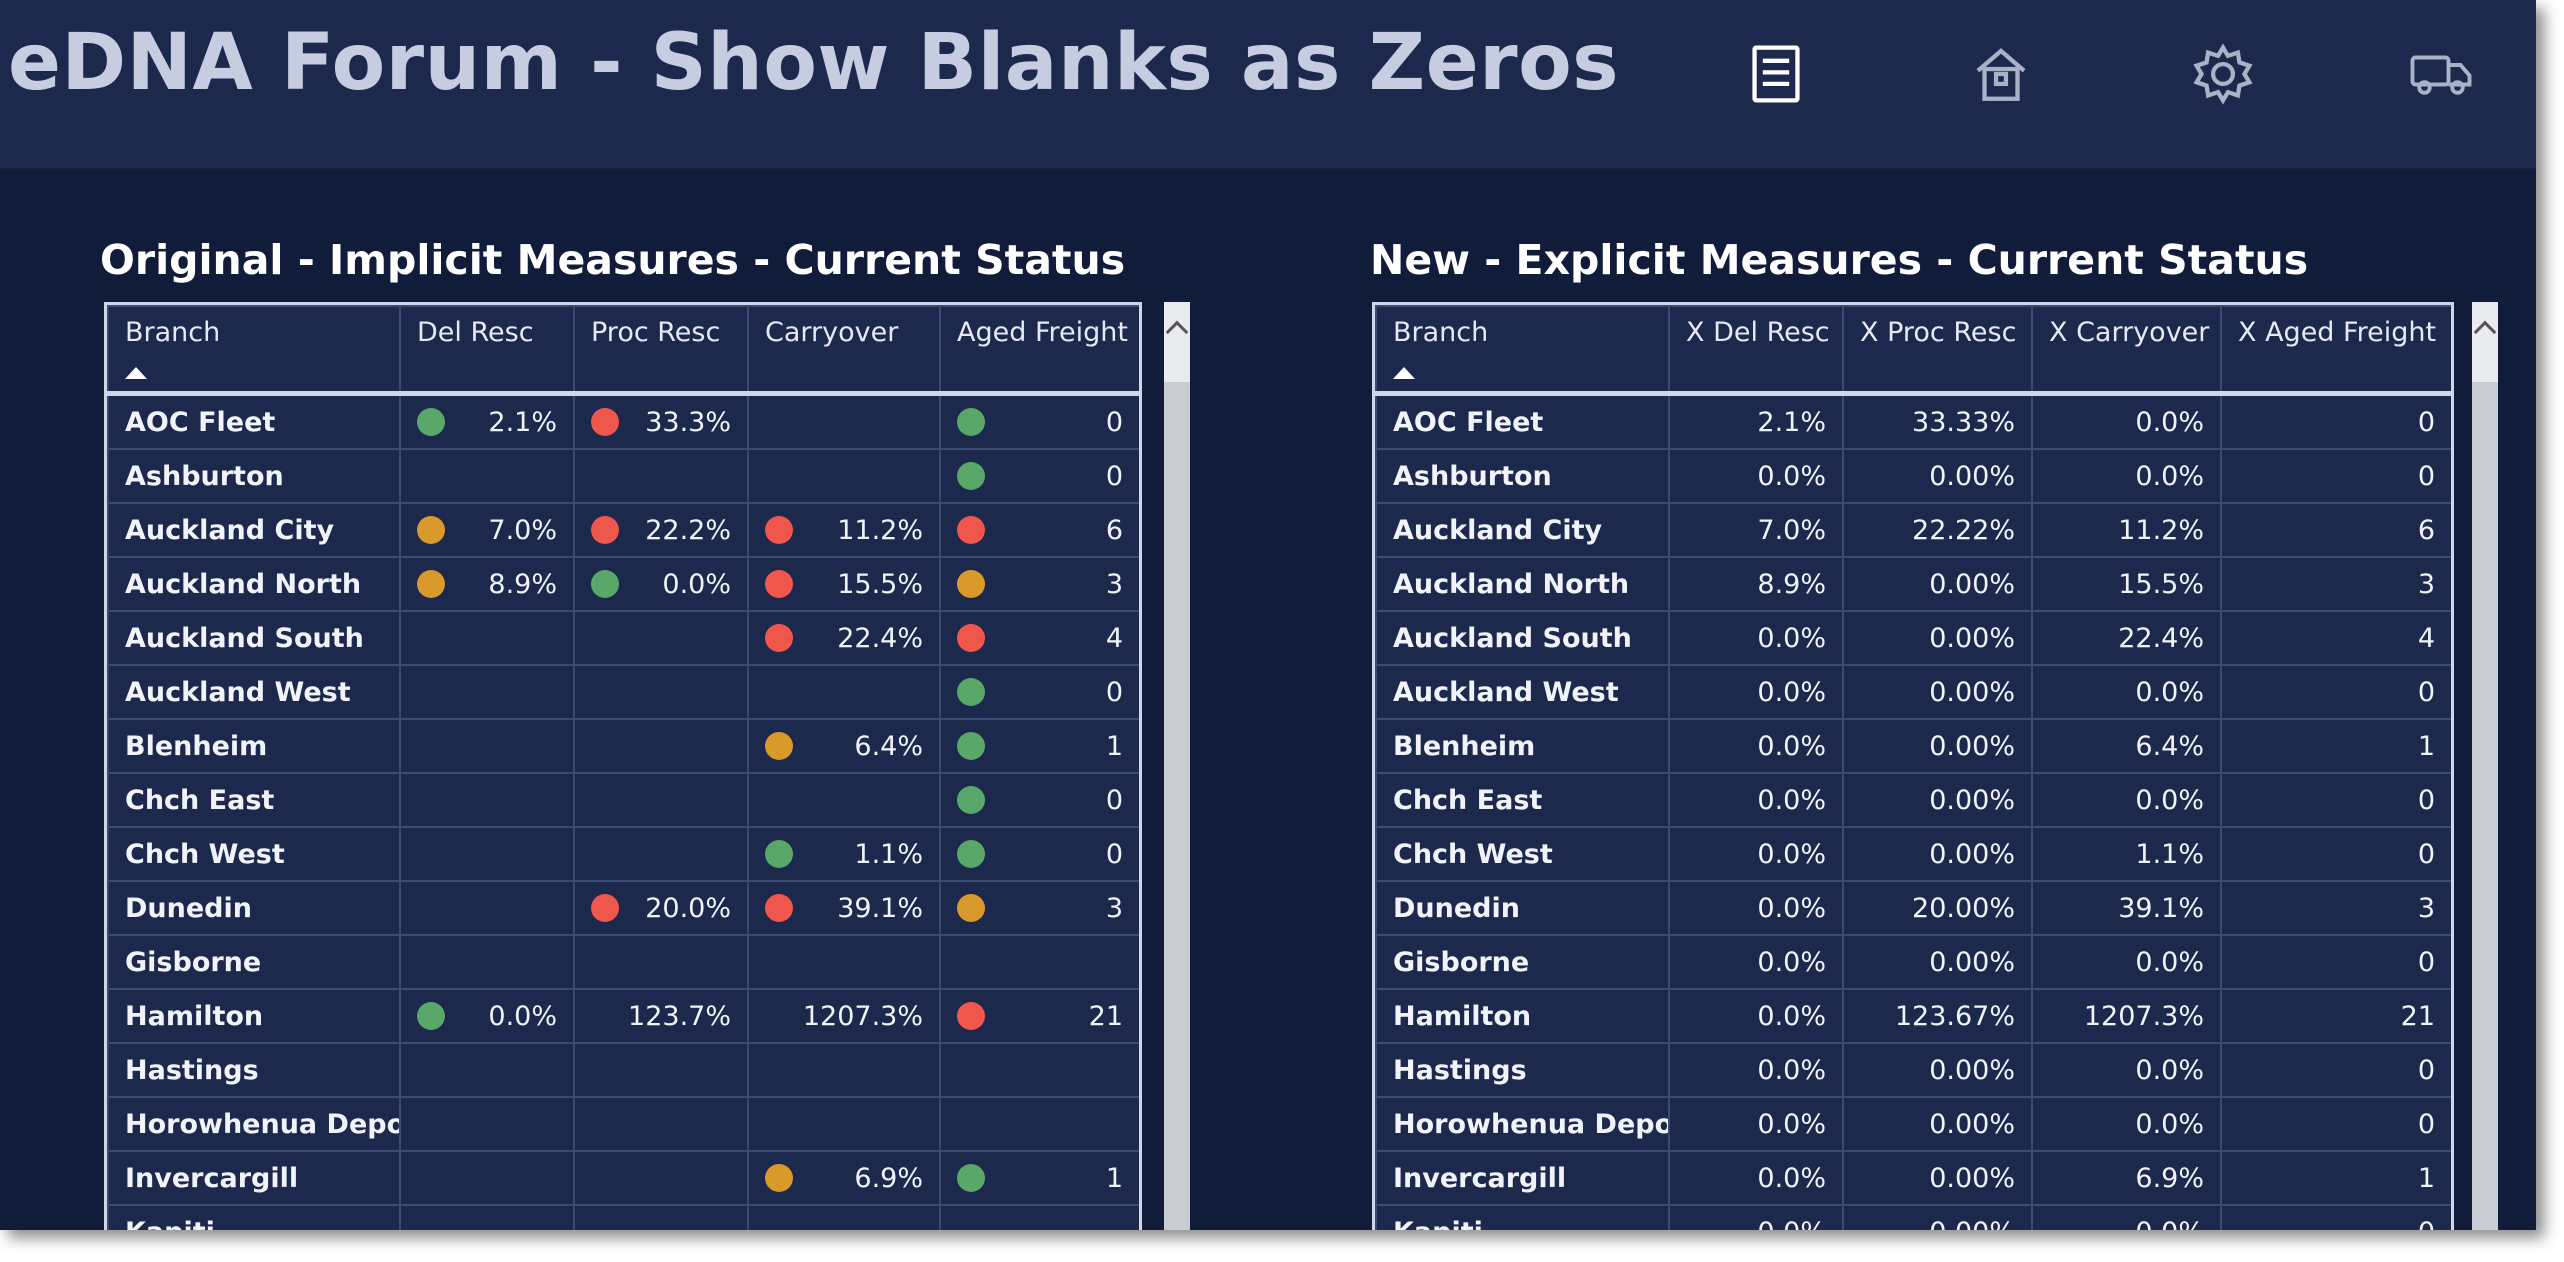 The image size is (2564, 1262). What do you see at coordinates (1913, 1217) in the screenshot?
I see `table-row: Kapiti0.0%0.00%0.0%0` at bounding box center [1913, 1217].